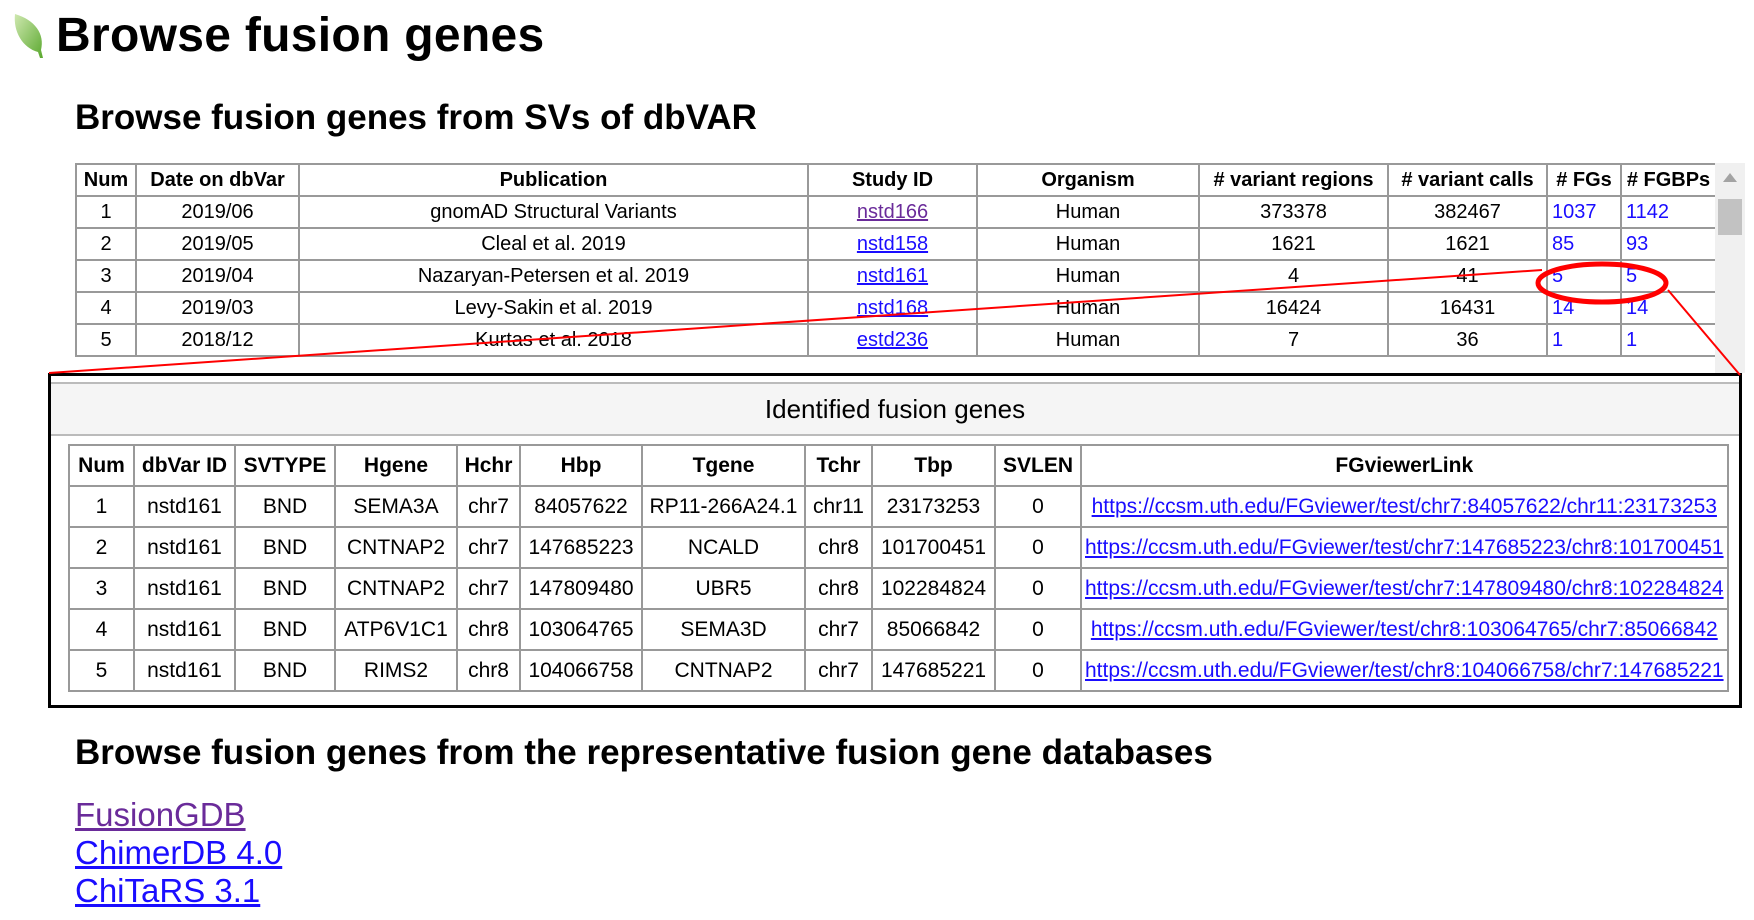 Image resolution: width=1754 pixels, height=920 pixels. What do you see at coordinates (1293, 308) in the screenshot?
I see `variant-regions-cell: 16424` at bounding box center [1293, 308].